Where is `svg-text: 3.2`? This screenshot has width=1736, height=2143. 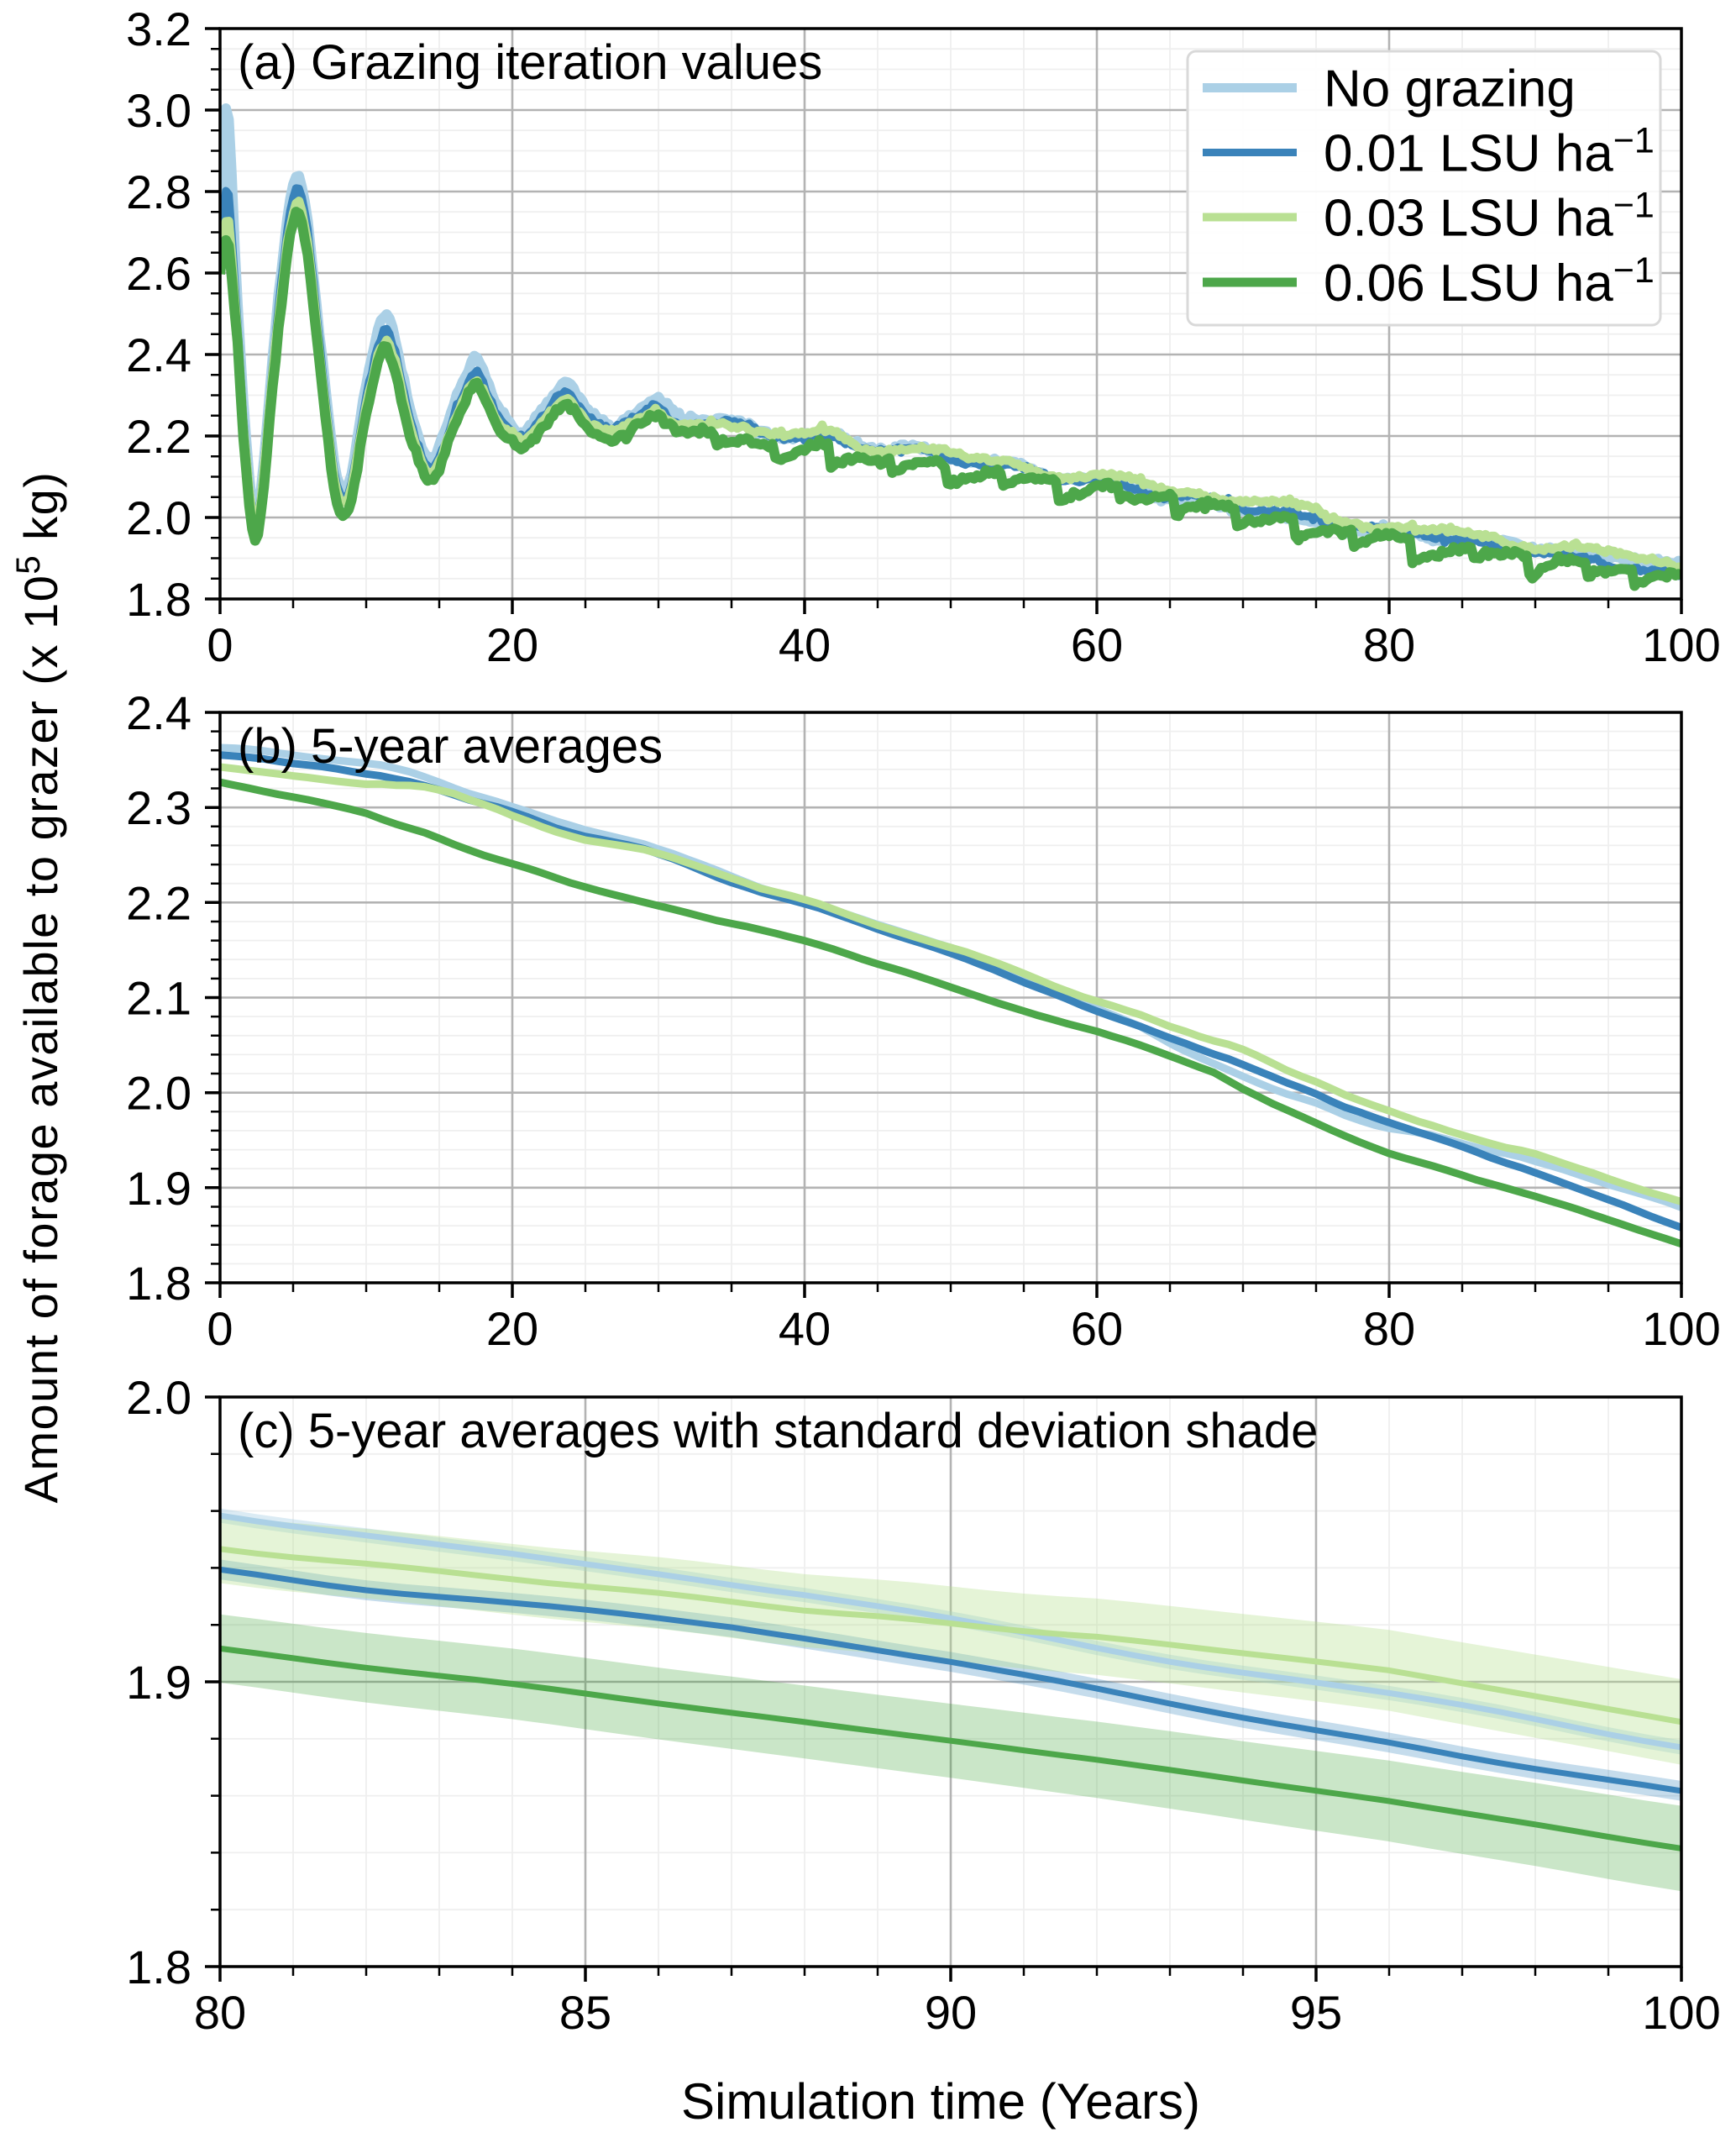
svg-text: 3.2 is located at coordinates (158, 29).